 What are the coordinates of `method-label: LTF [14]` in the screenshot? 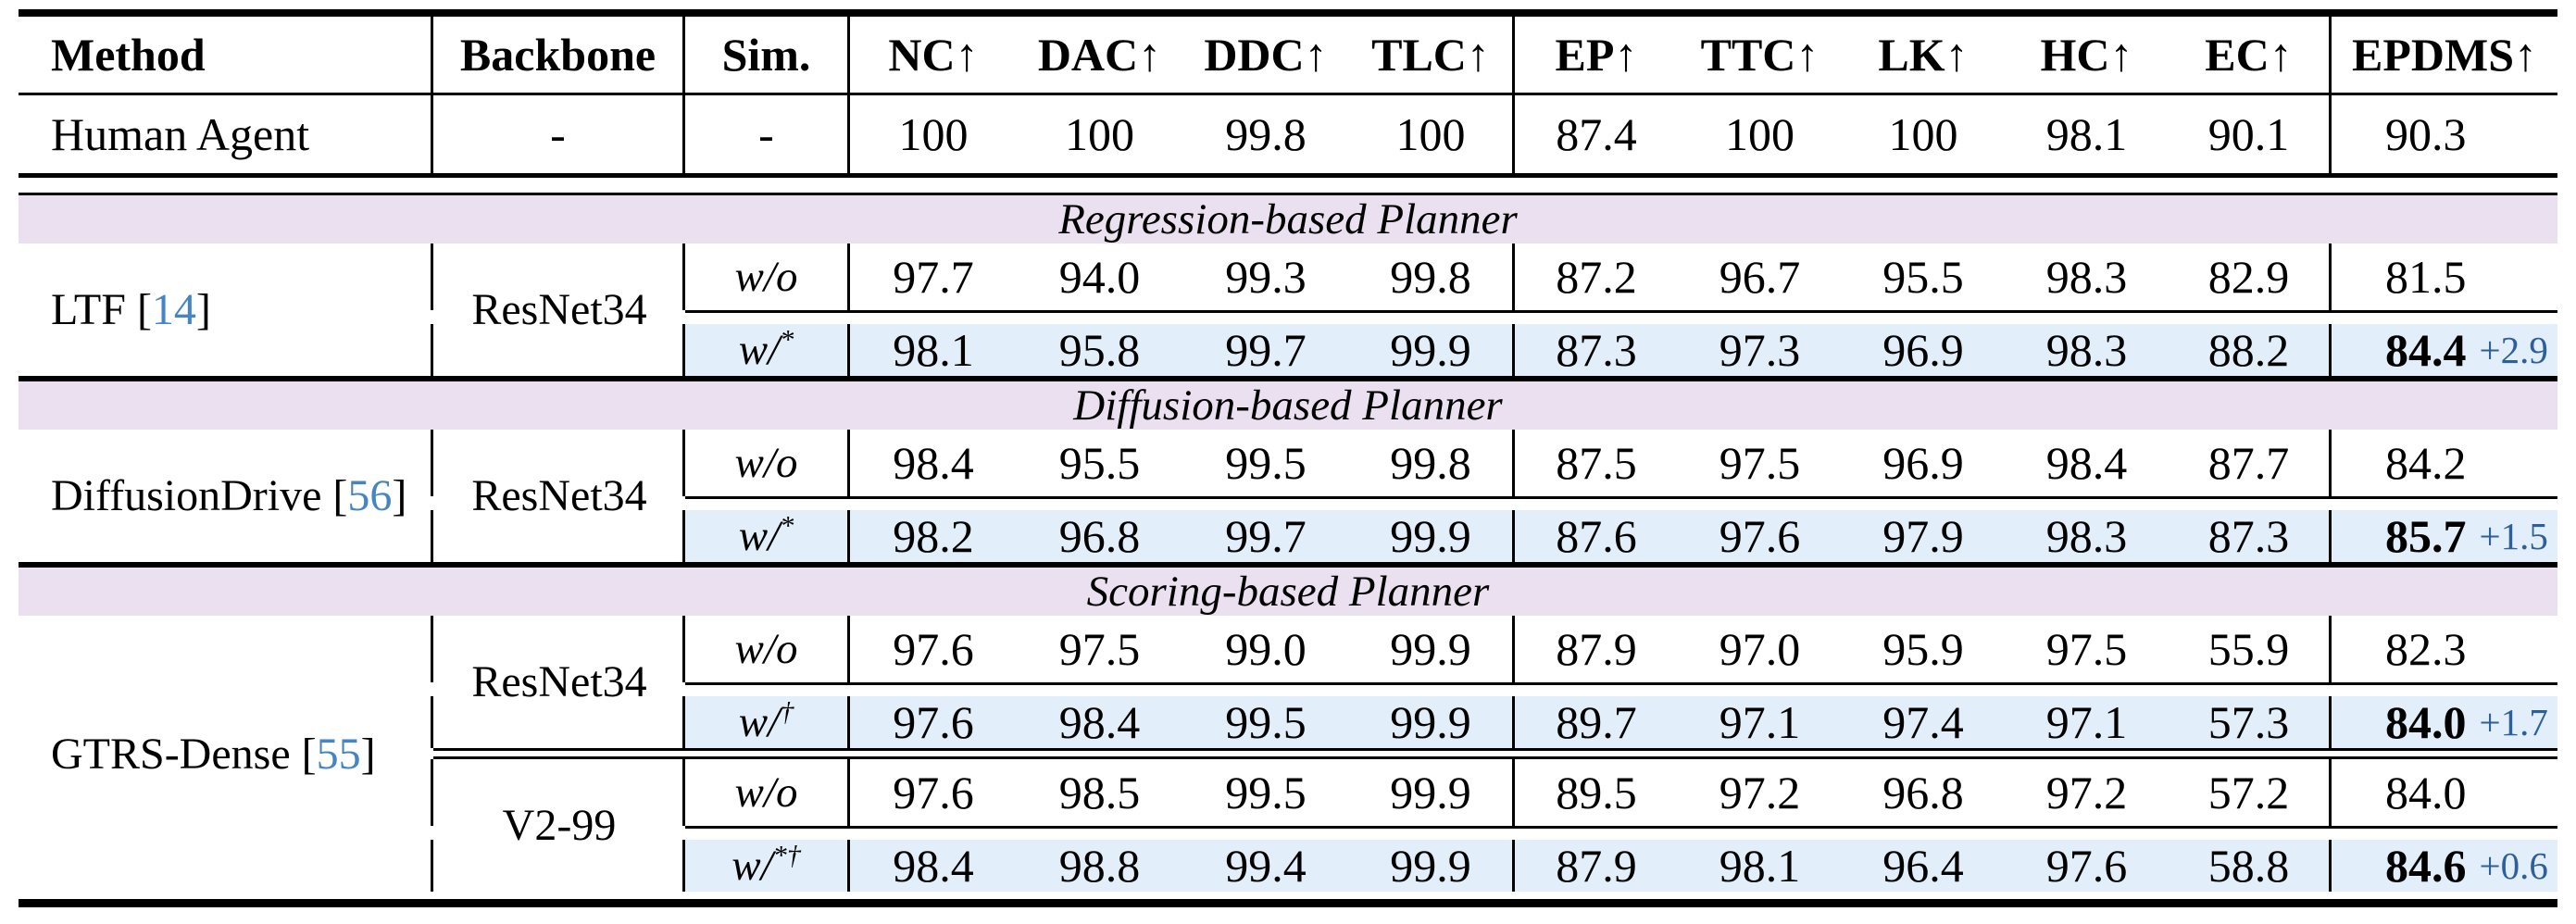 It's located at (131, 309).